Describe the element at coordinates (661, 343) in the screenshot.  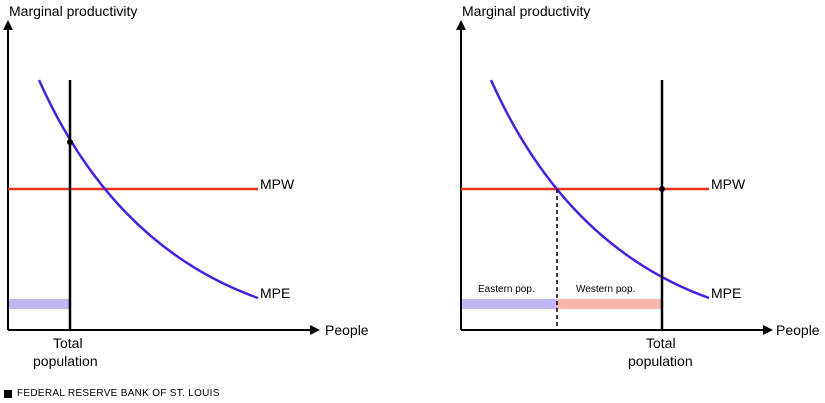
I see `right-total-label-line1: Total` at that location.